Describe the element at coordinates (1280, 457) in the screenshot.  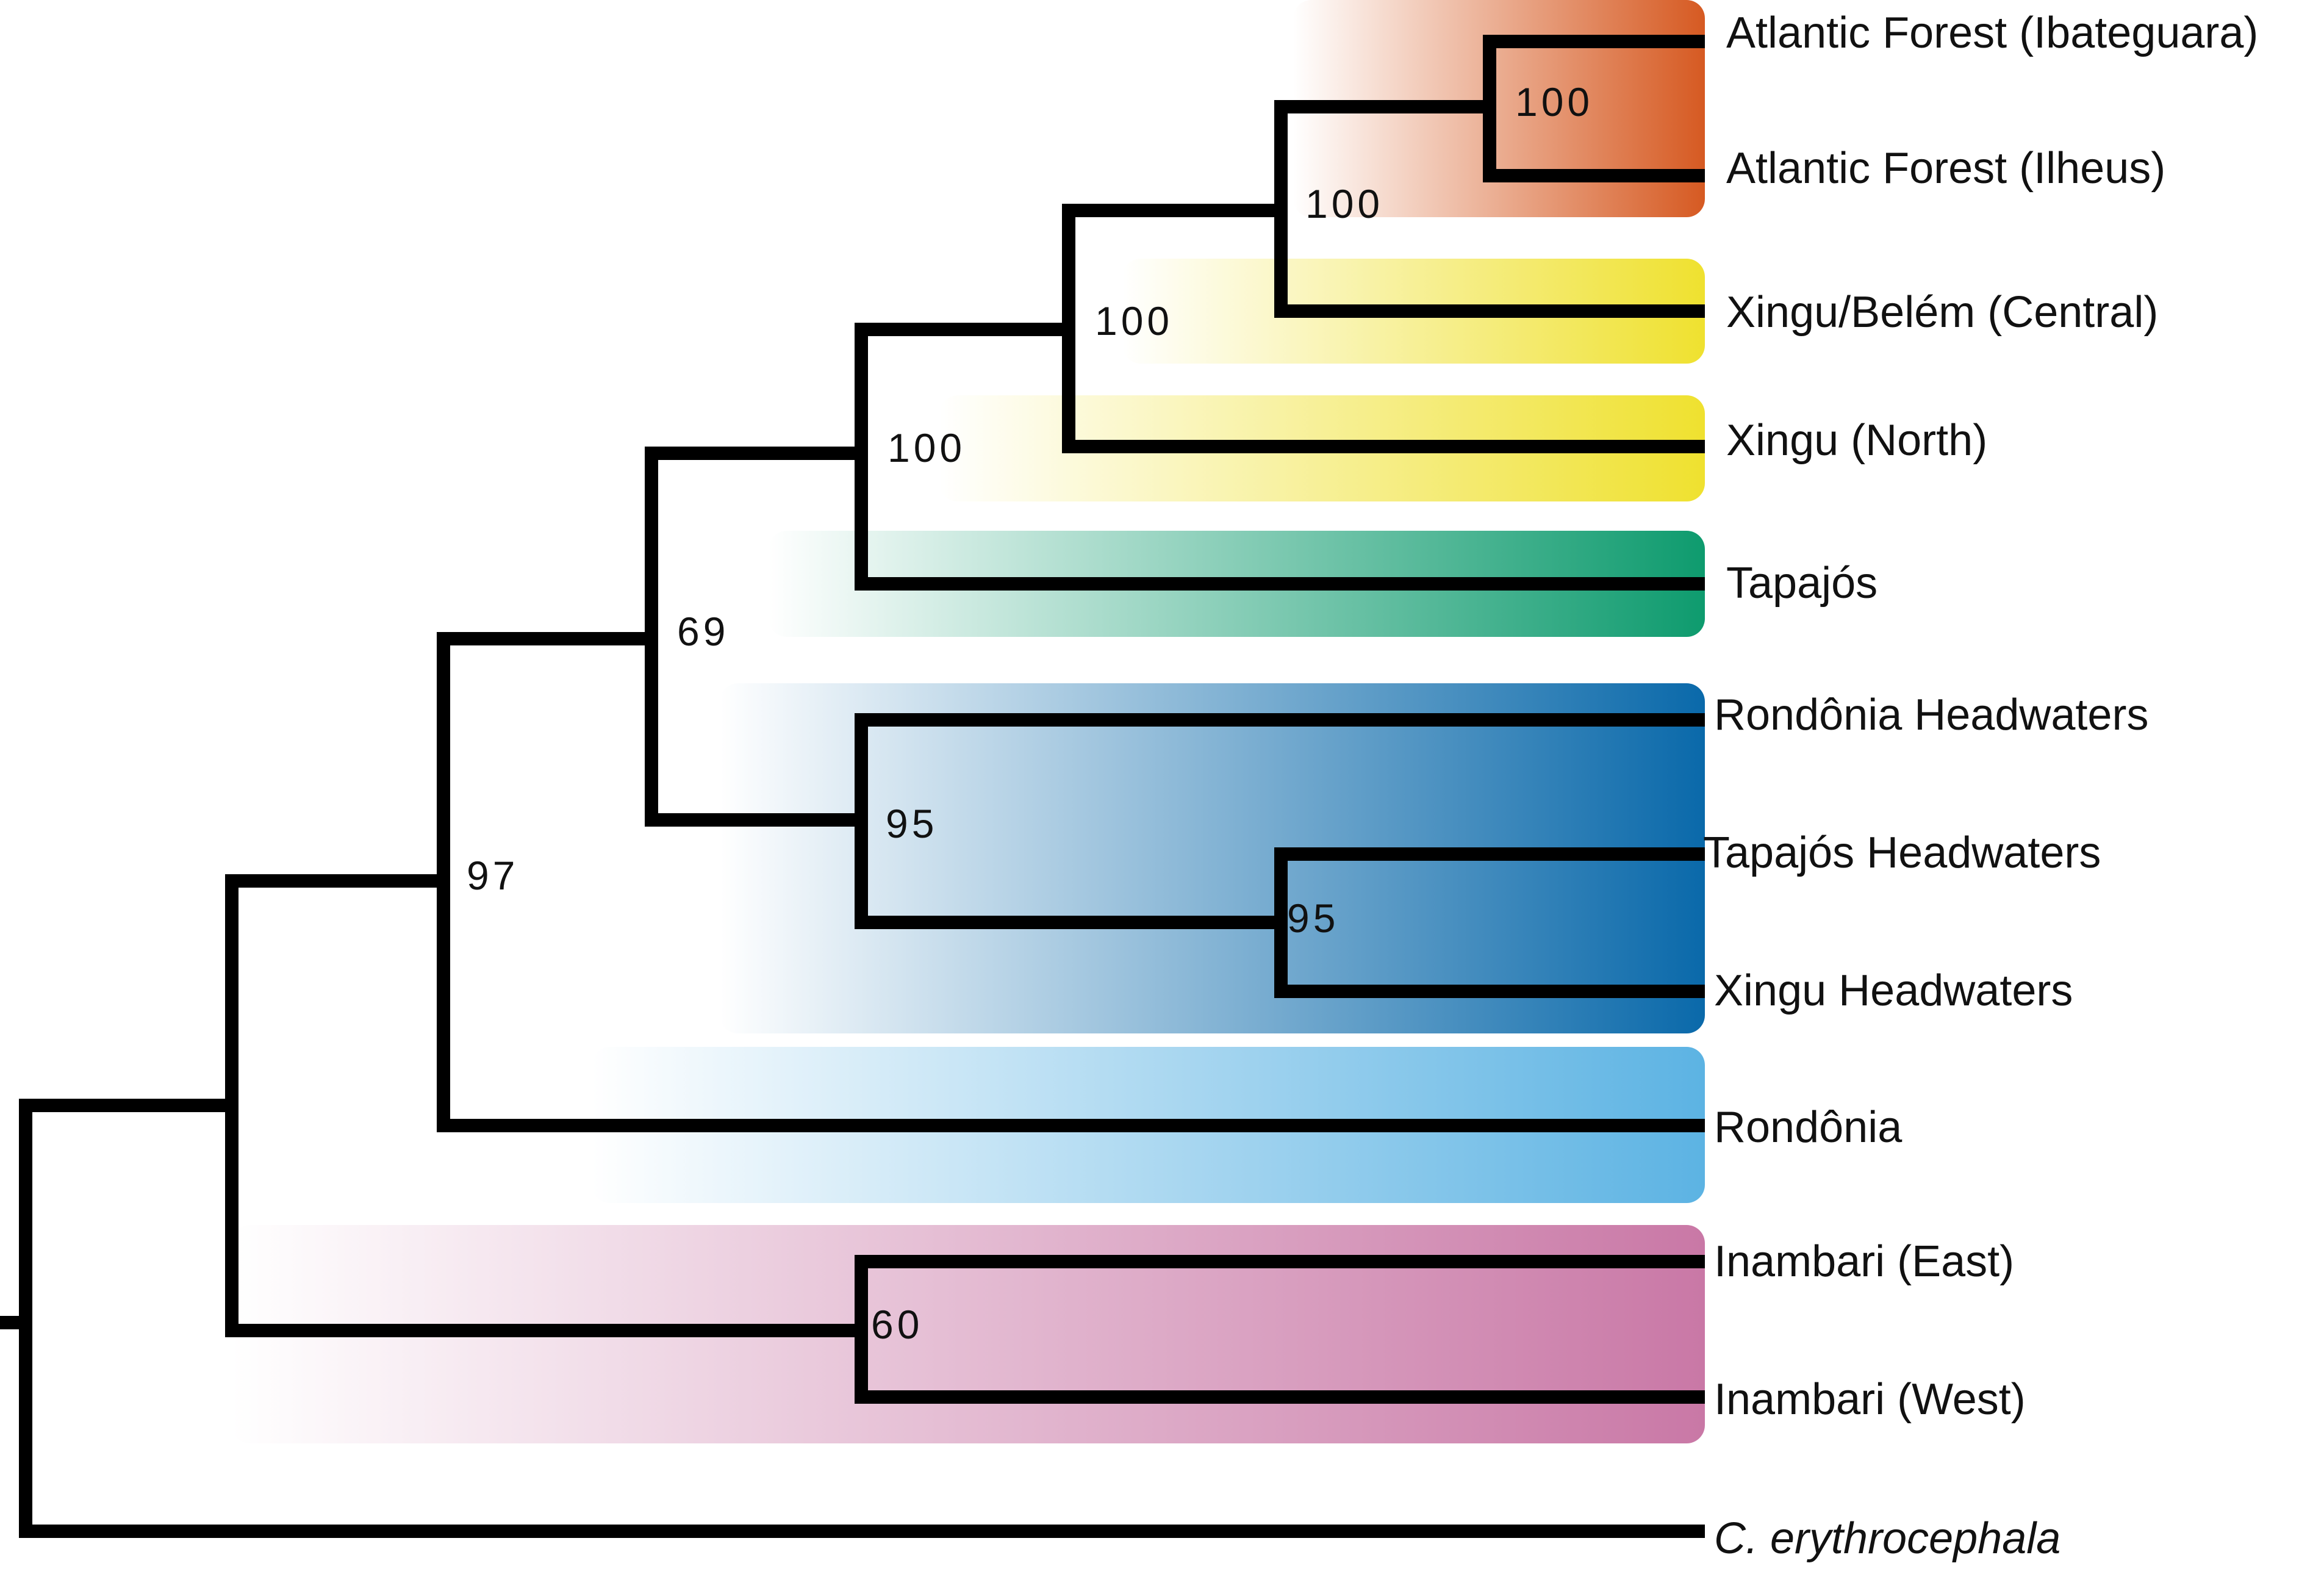
I see `branch-eastern-tapajos` at that location.